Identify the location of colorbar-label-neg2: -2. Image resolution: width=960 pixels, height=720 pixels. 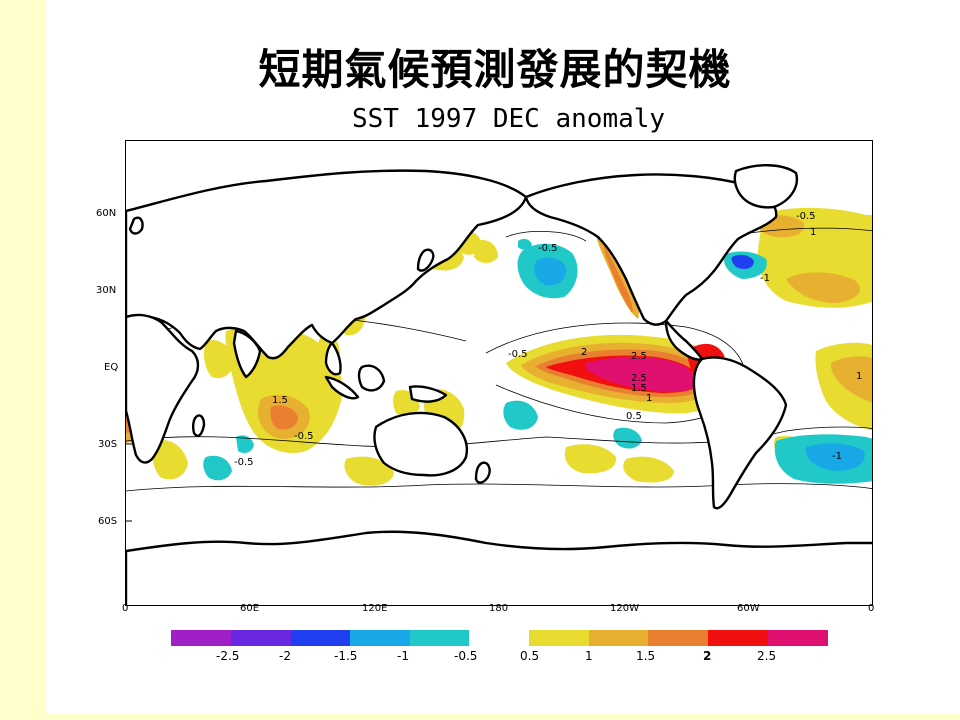
(285, 656).